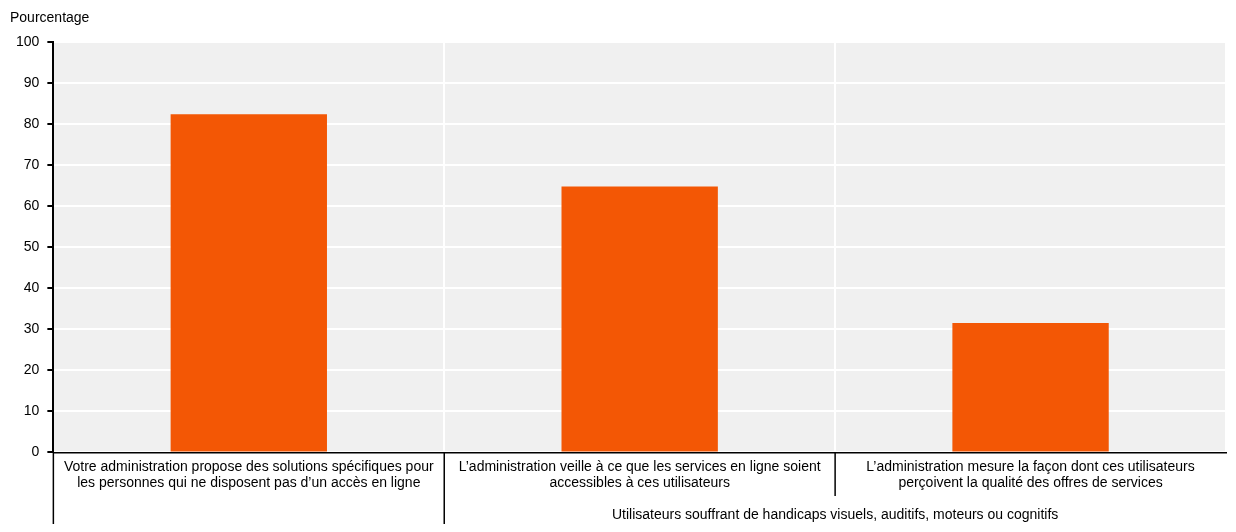 Image resolution: width=1236 pixels, height=532 pixels. I want to click on y-tick-label: 0, so click(35, 451).